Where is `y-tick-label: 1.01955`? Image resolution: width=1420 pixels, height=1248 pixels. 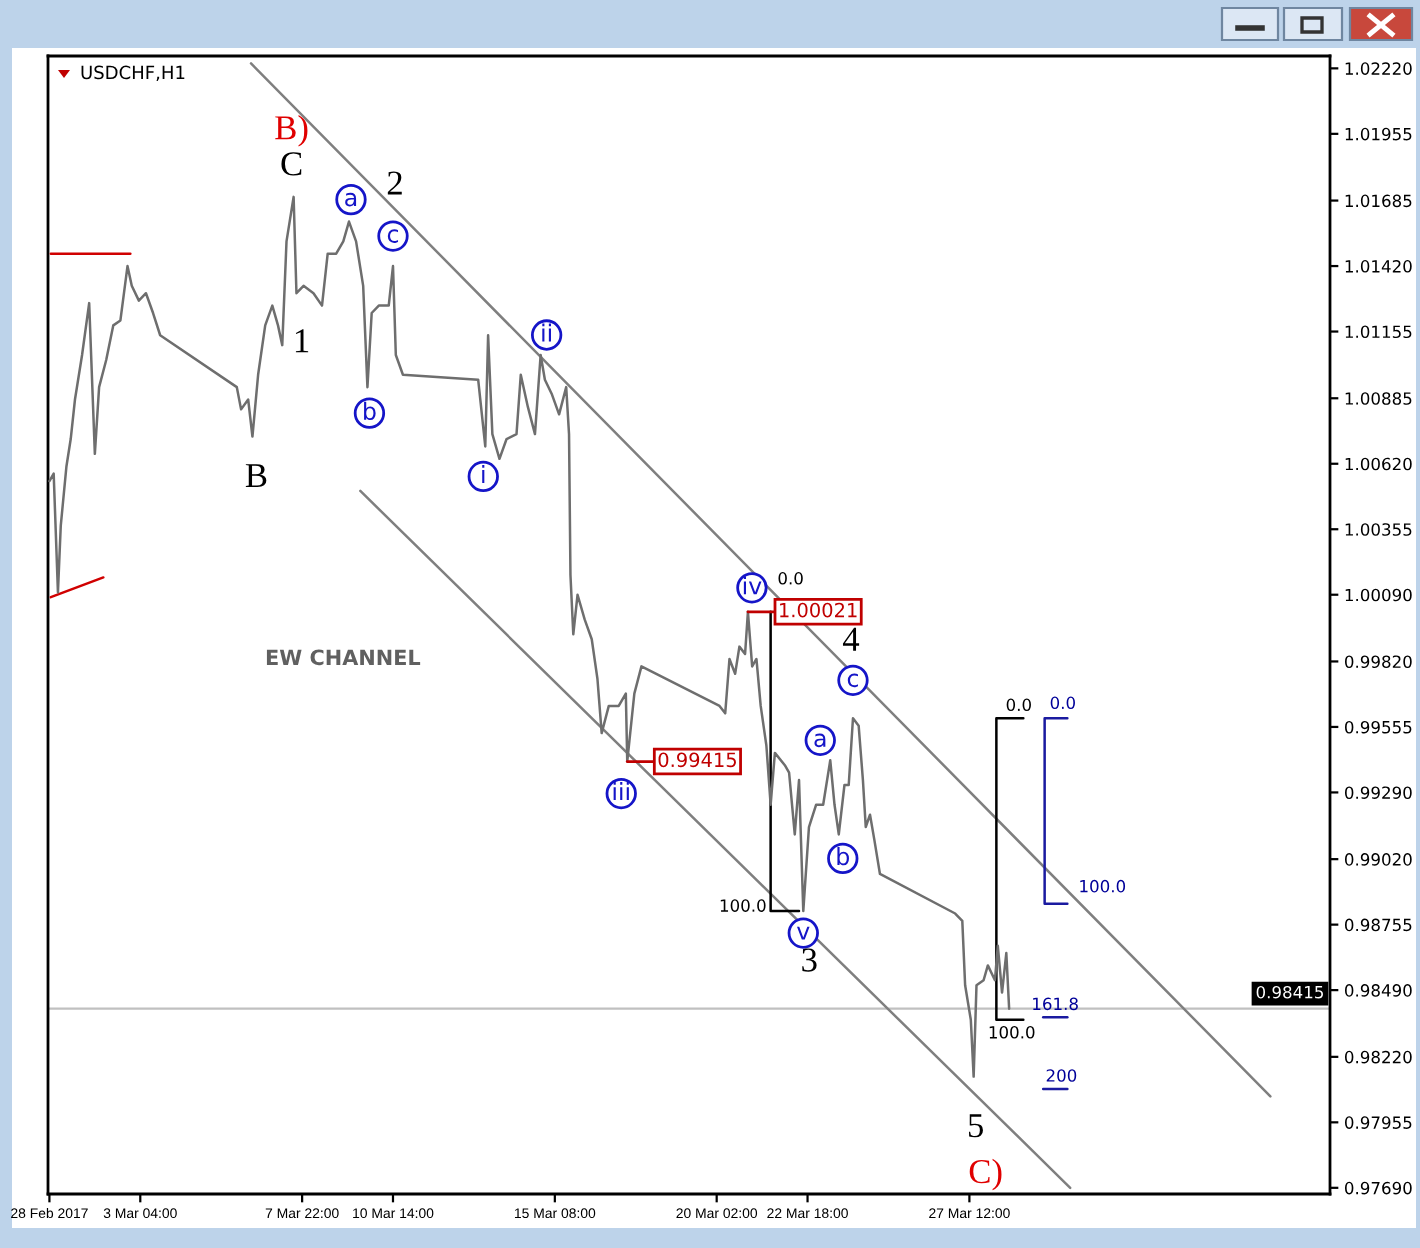 y-tick-label: 1.01955 is located at coordinates (1378, 134).